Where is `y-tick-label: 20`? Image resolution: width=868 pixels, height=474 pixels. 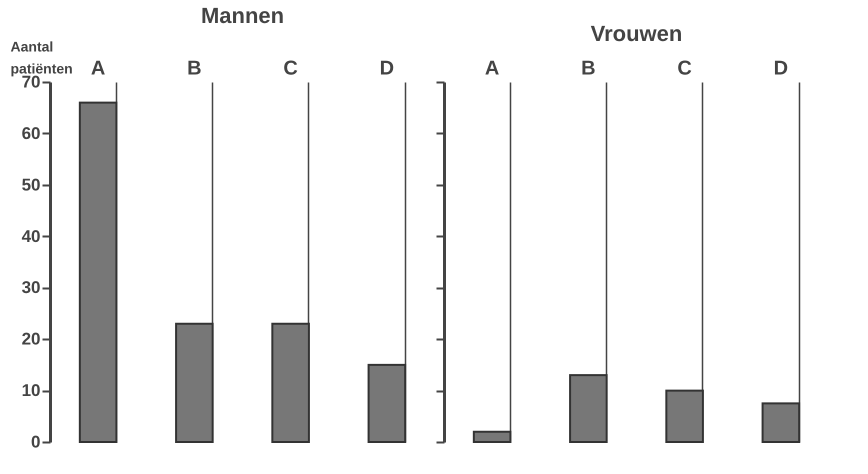 y-tick-label: 20 is located at coordinates (31, 339).